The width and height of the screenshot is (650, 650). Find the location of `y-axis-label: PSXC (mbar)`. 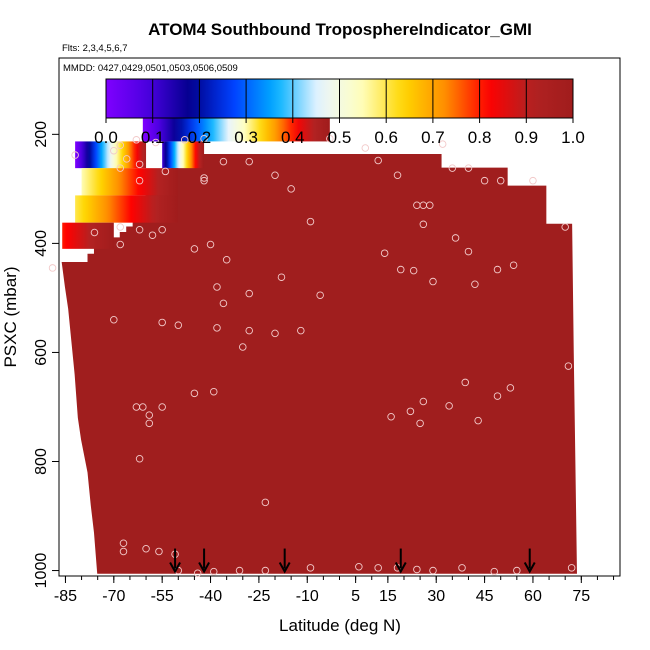

y-axis-label: PSXC (mbar) is located at coordinates (10, 316).